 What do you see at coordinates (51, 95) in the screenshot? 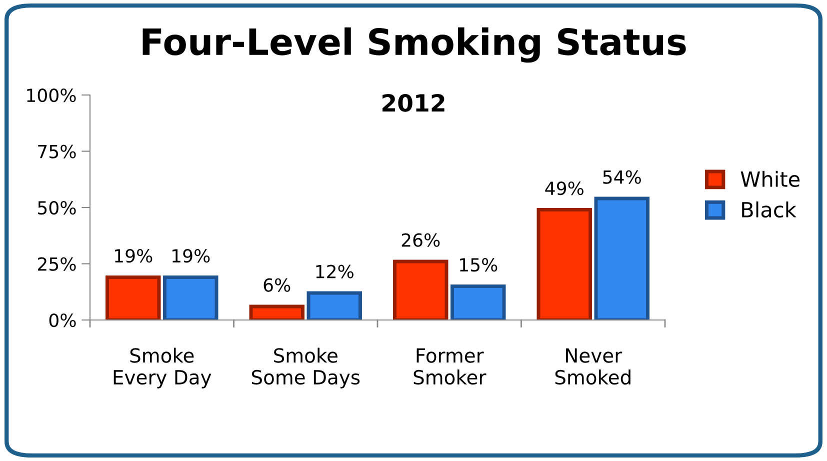
I see `y-tick-label: 100%` at bounding box center [51, 95].